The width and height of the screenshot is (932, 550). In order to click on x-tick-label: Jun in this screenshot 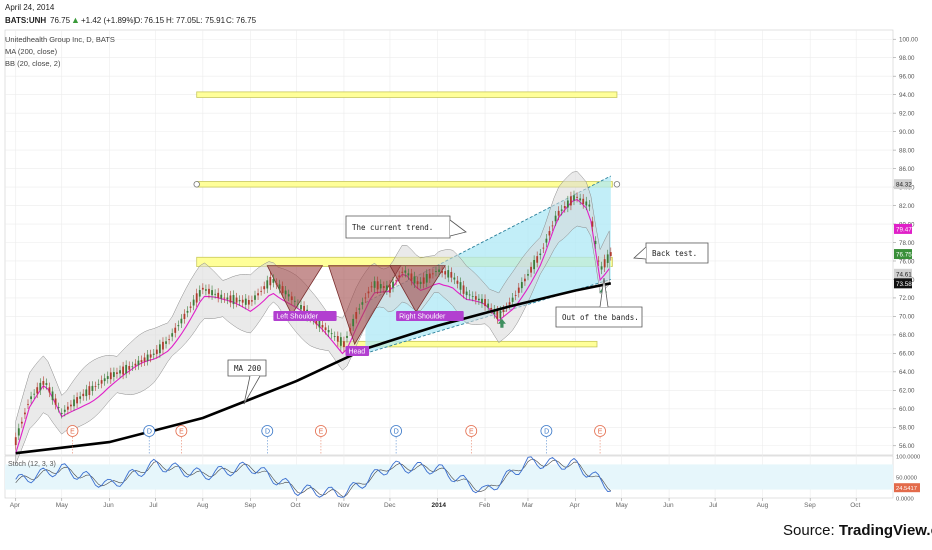, I will do `click(108, 505)`.